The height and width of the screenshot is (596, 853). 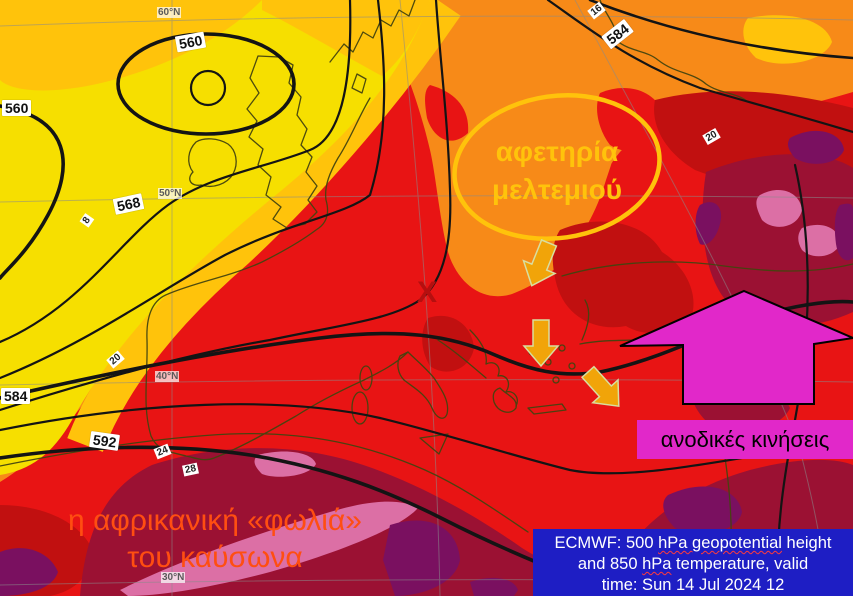 What do you see at coordinates (447, 113) in the screenshot?
I see `red-patch-left-of-ellipse` at bounding box center [447, 113].